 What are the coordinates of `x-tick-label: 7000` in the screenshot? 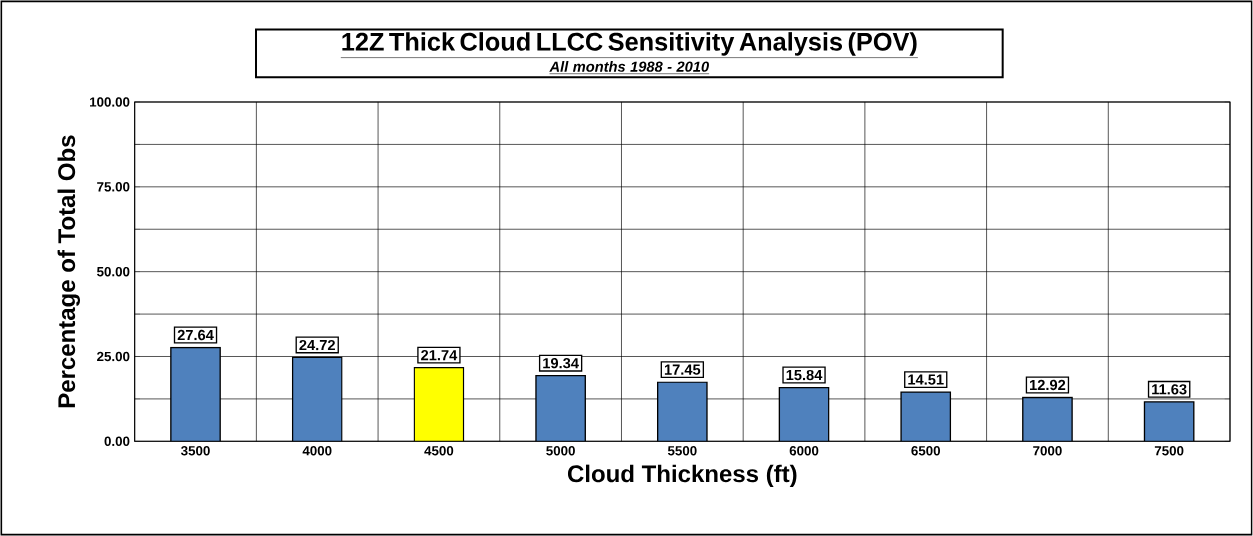 It's located at (1047, 451).